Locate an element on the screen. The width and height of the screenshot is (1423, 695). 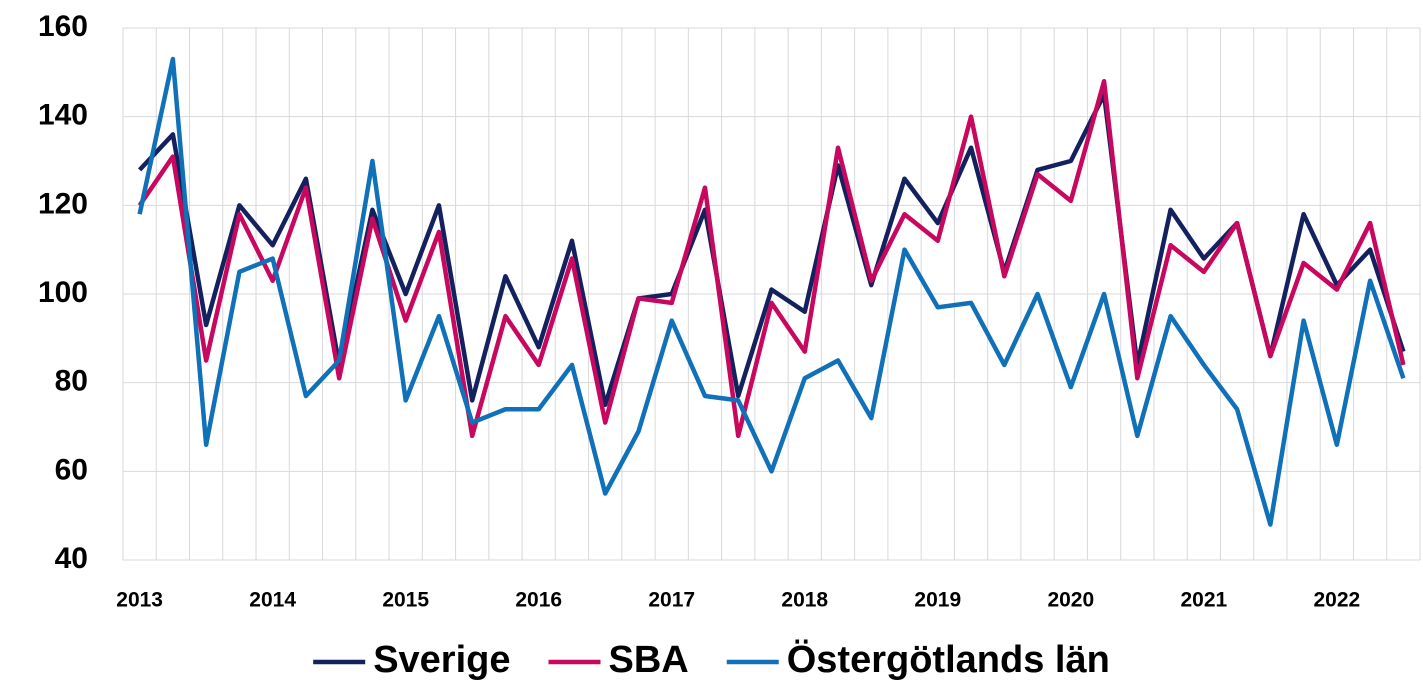
x-tick-label: 2022 is located at coordinates (1336, 600).